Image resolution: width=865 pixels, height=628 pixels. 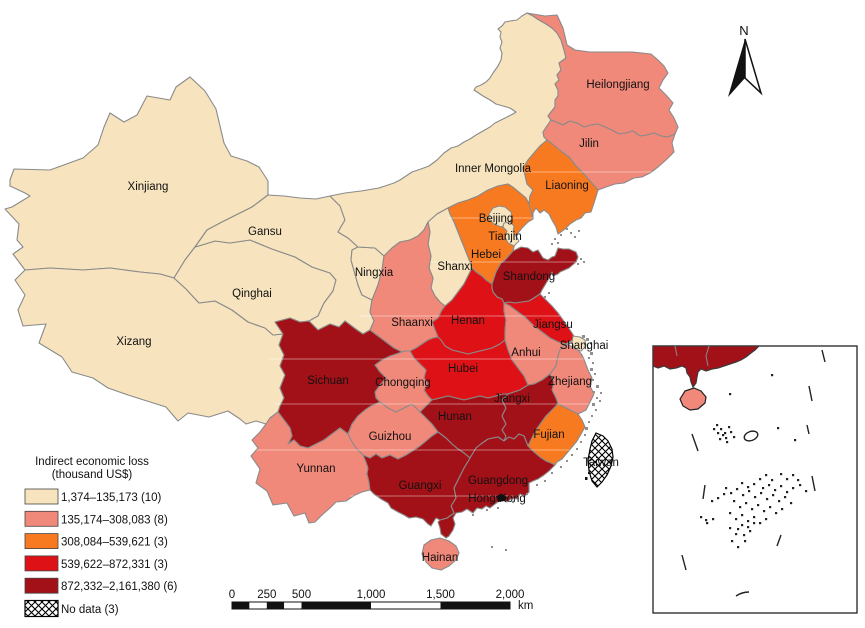 What do you see at coordinates (374, 273) in the screenshot?
I see `svg-text: Ningxia` at bounding box center [374, 273].